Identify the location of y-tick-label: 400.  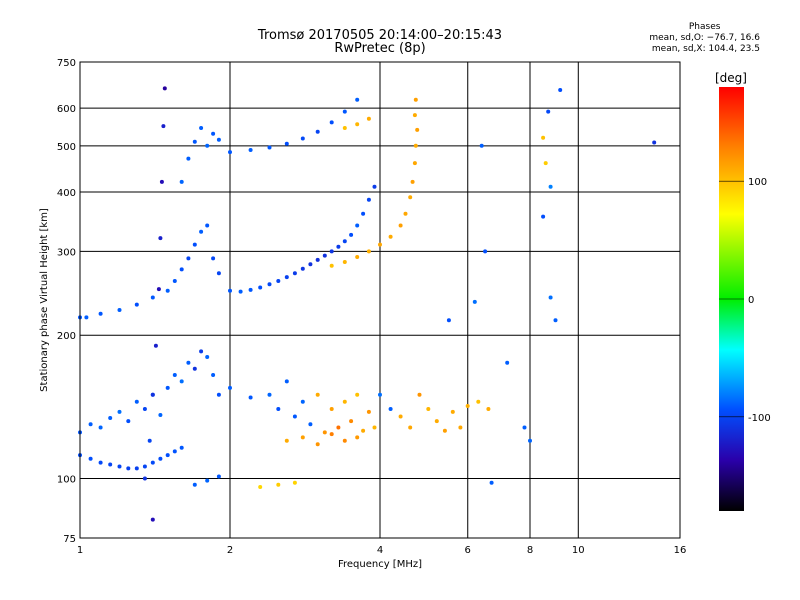
(66, 193).